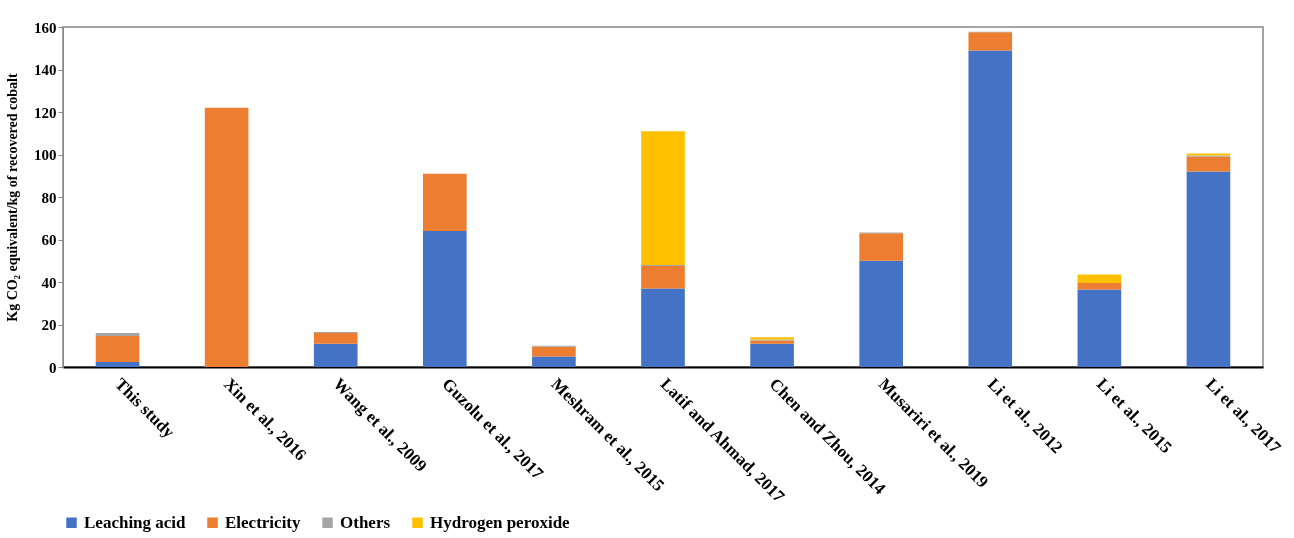  Describe the element at coordinates (365, 522) in the screenshot. I see `legend-label: Others` at that location.